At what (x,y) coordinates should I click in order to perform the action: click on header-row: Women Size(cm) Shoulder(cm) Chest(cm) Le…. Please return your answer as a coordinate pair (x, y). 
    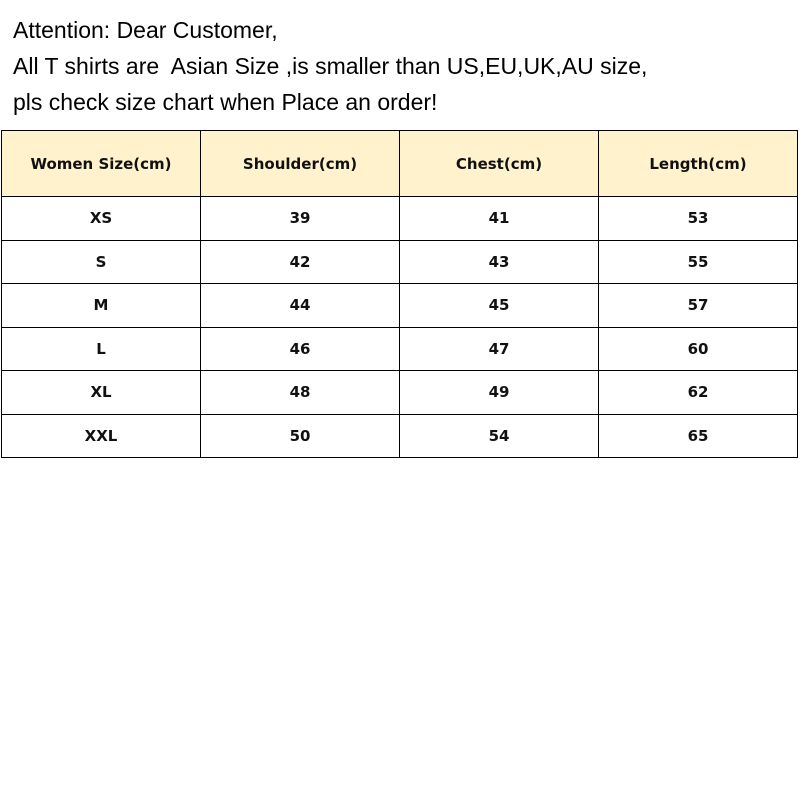
    Looking at the image, I should click on (399, 163).